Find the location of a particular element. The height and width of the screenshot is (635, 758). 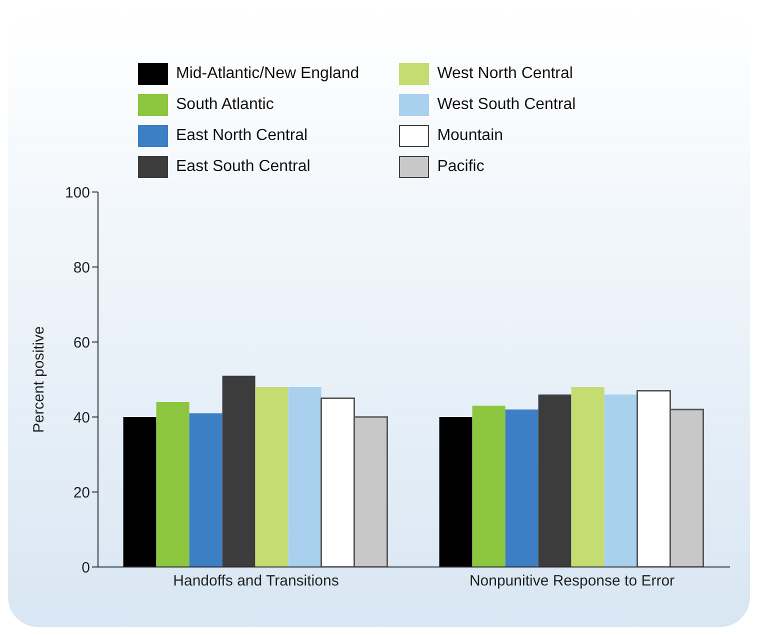

legend-label: South Atlantic is located at coordinates (225, 105).